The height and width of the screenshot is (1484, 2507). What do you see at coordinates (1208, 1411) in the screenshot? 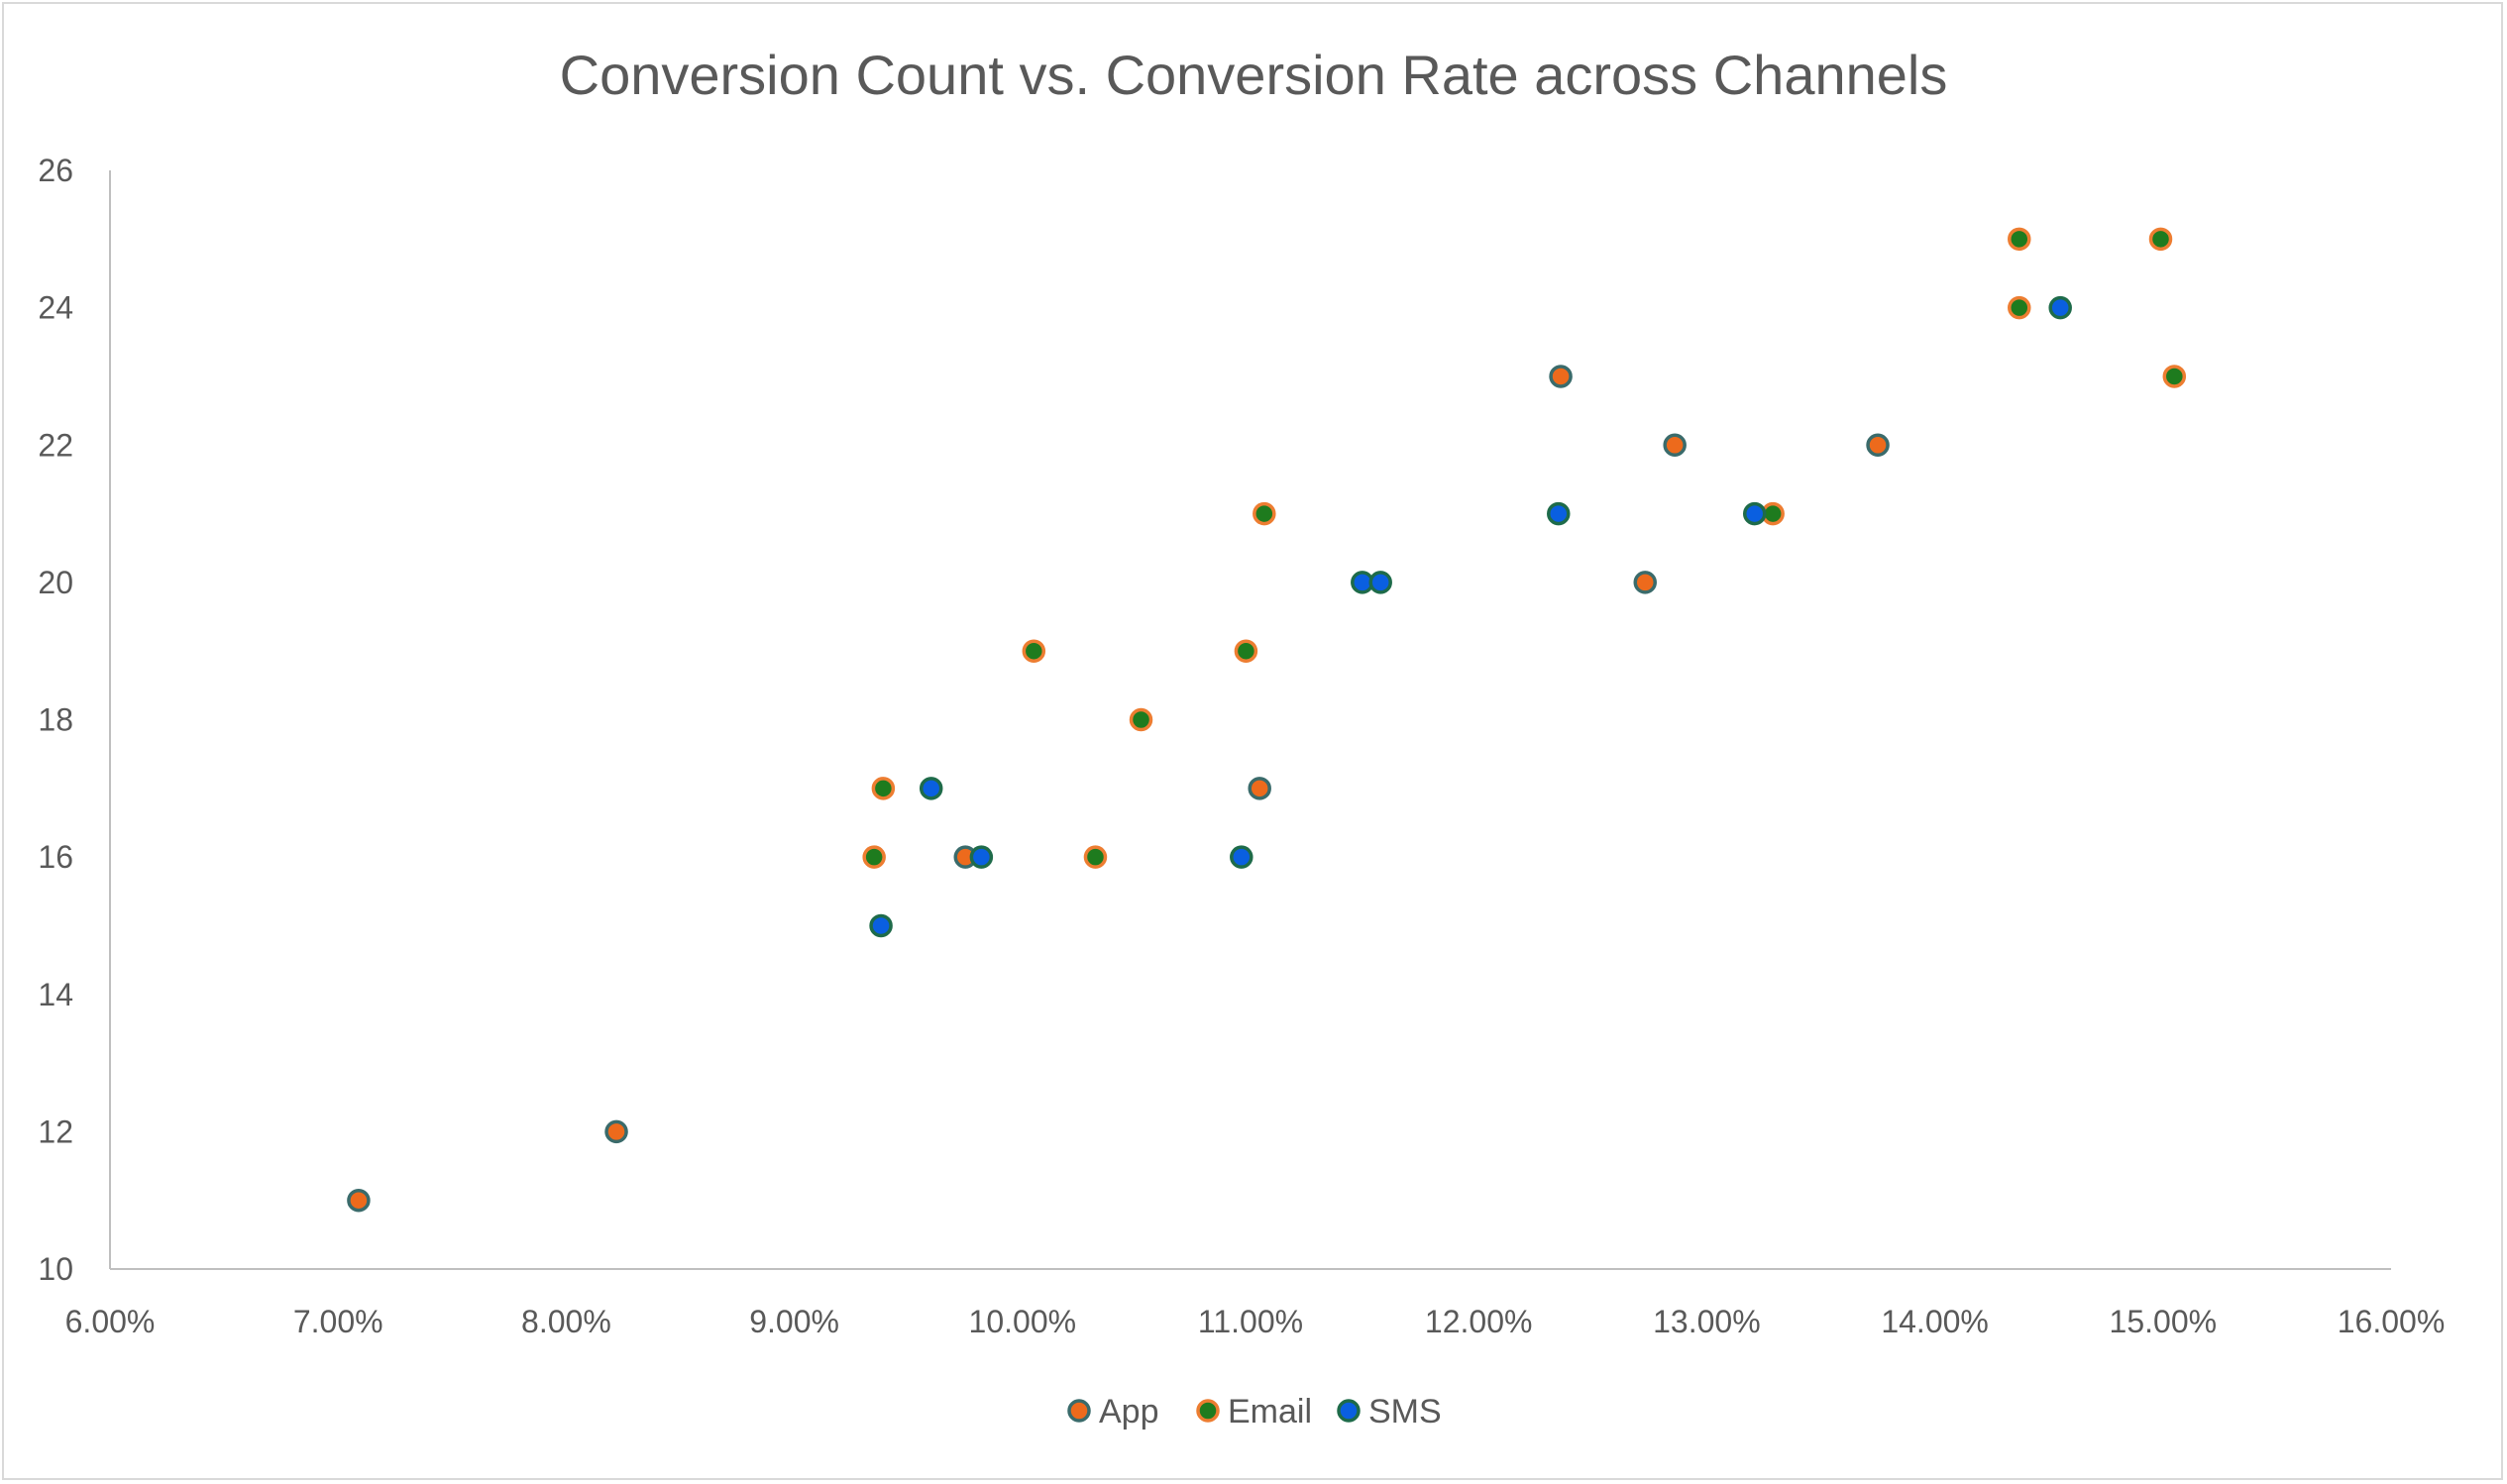
I see `legend-marker-email` at bounding box center [1208, 1411].